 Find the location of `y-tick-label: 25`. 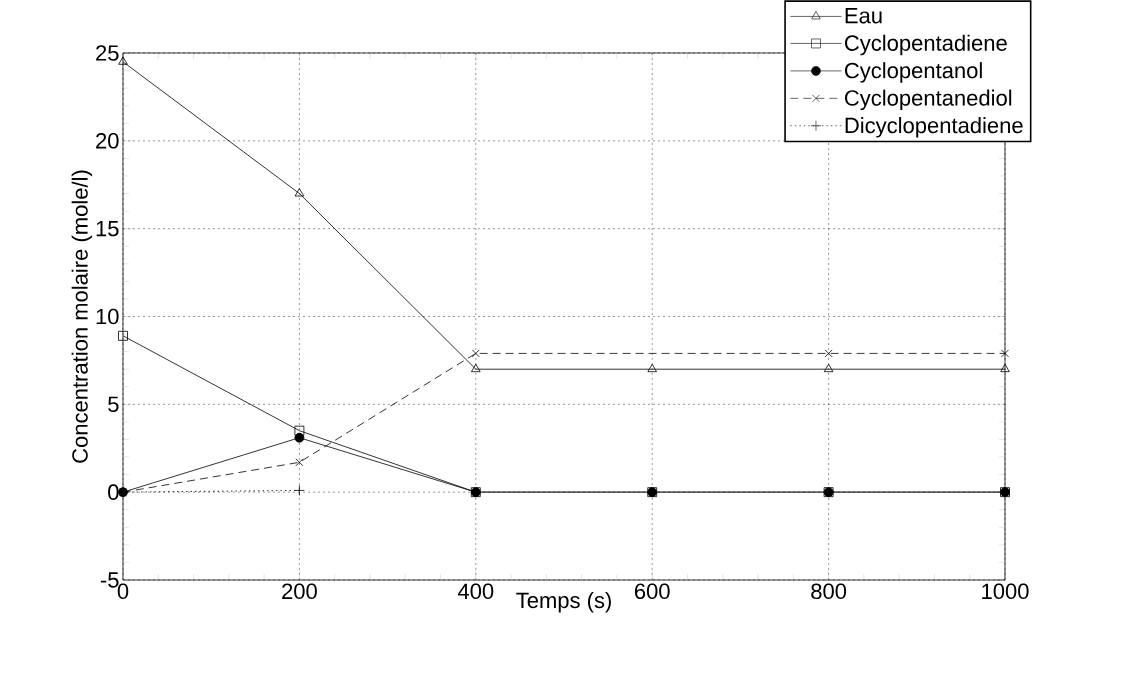

y-tick-label: 25 is located at coordinates (107, 53).